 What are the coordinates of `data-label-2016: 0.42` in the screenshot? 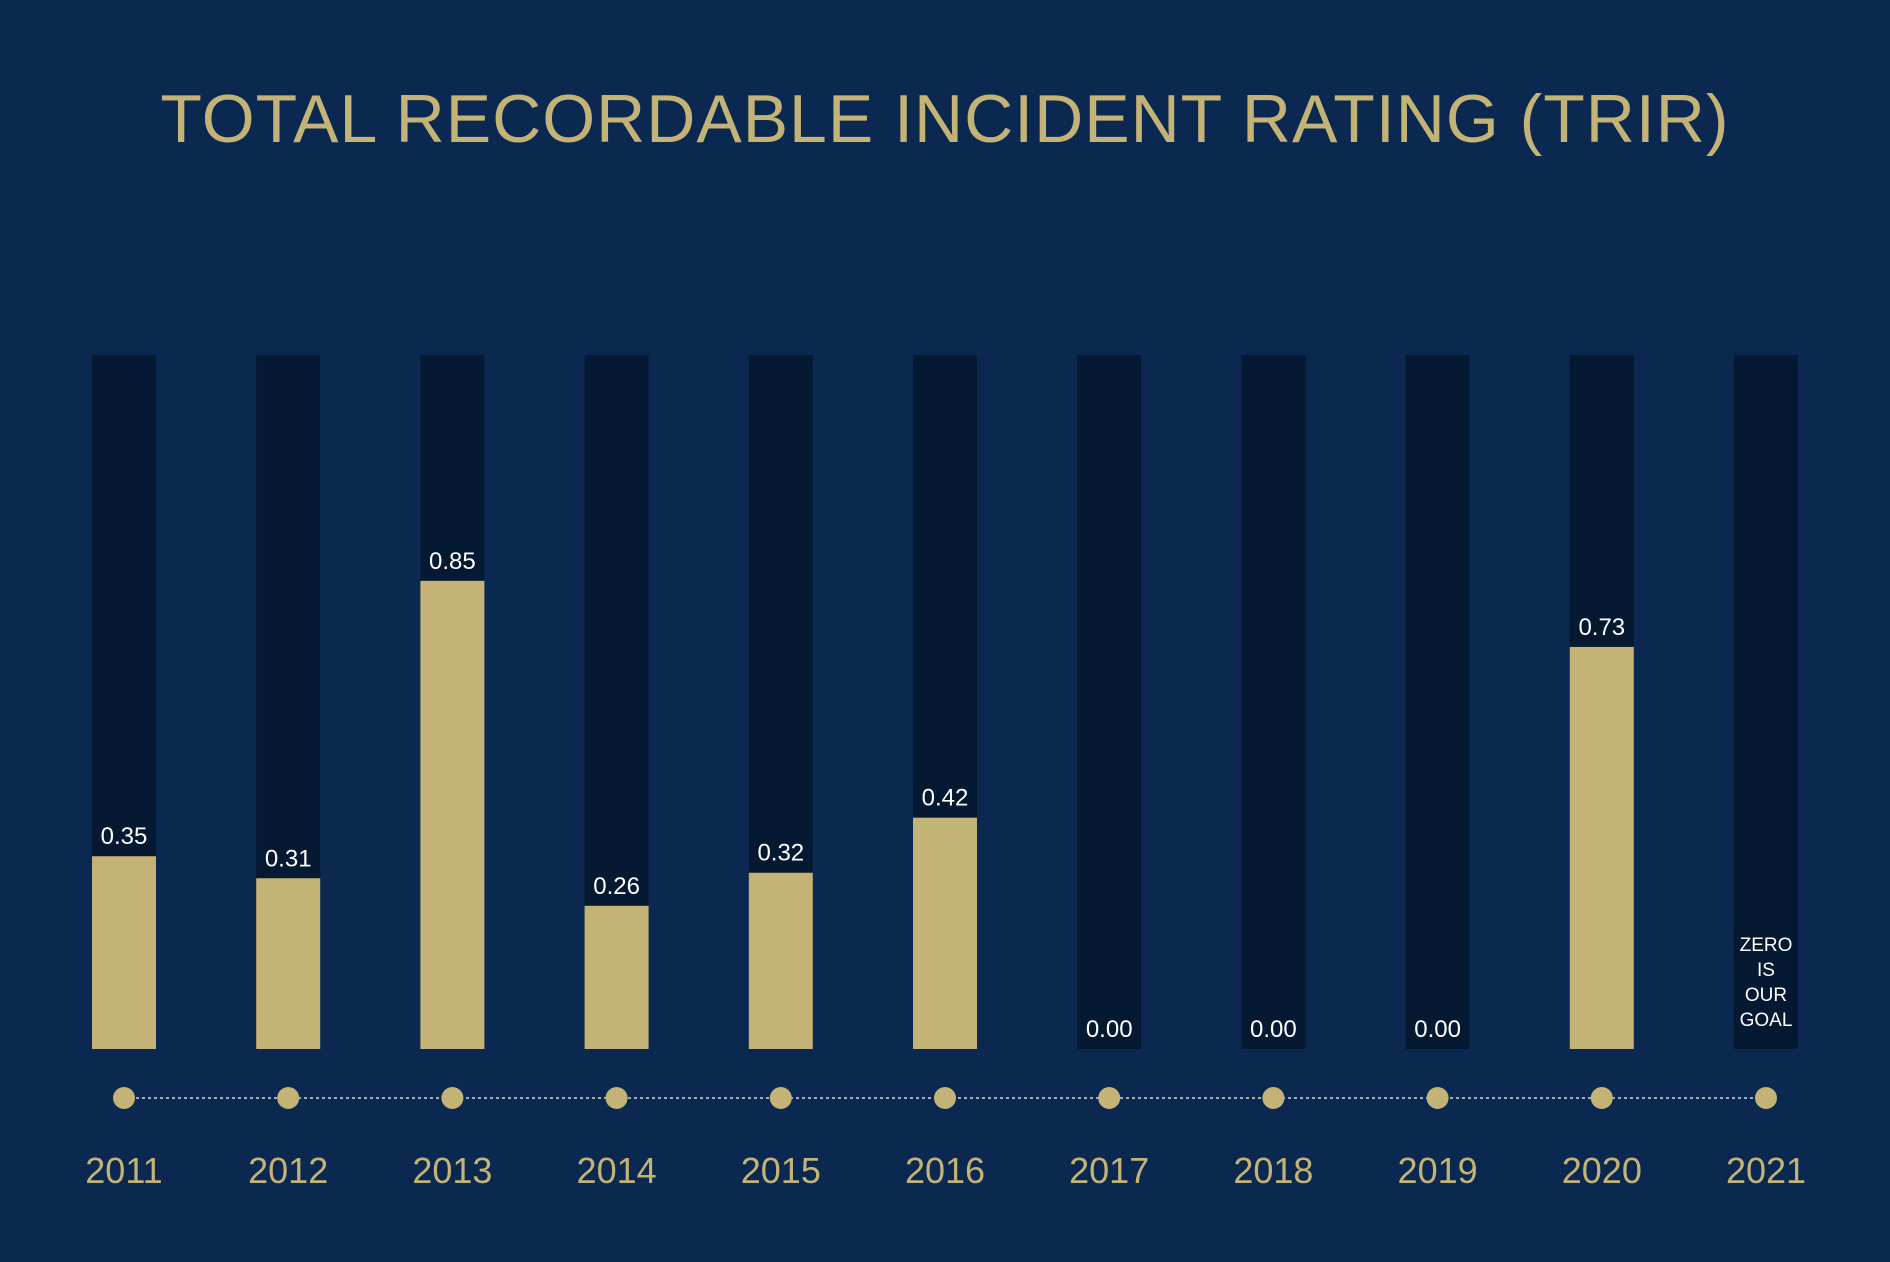 It's located at (945, 798).